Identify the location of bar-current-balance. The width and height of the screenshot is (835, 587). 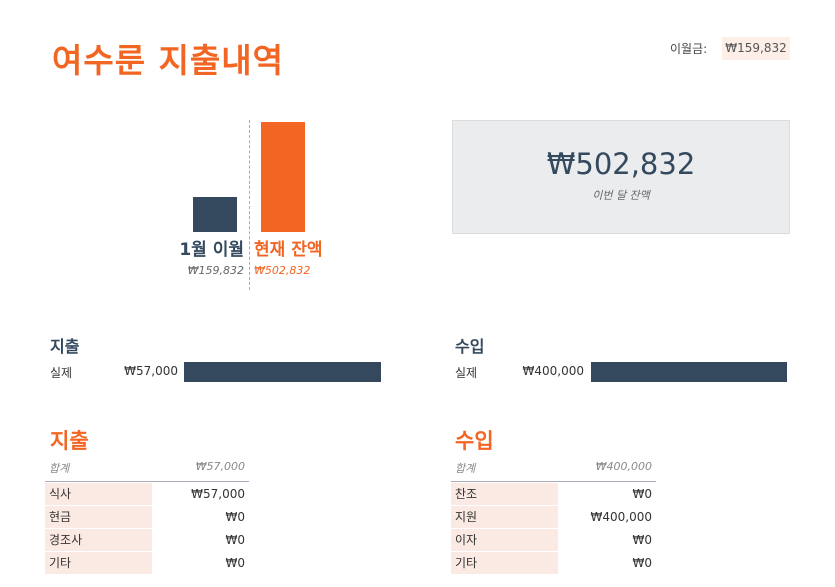
(283, 177).